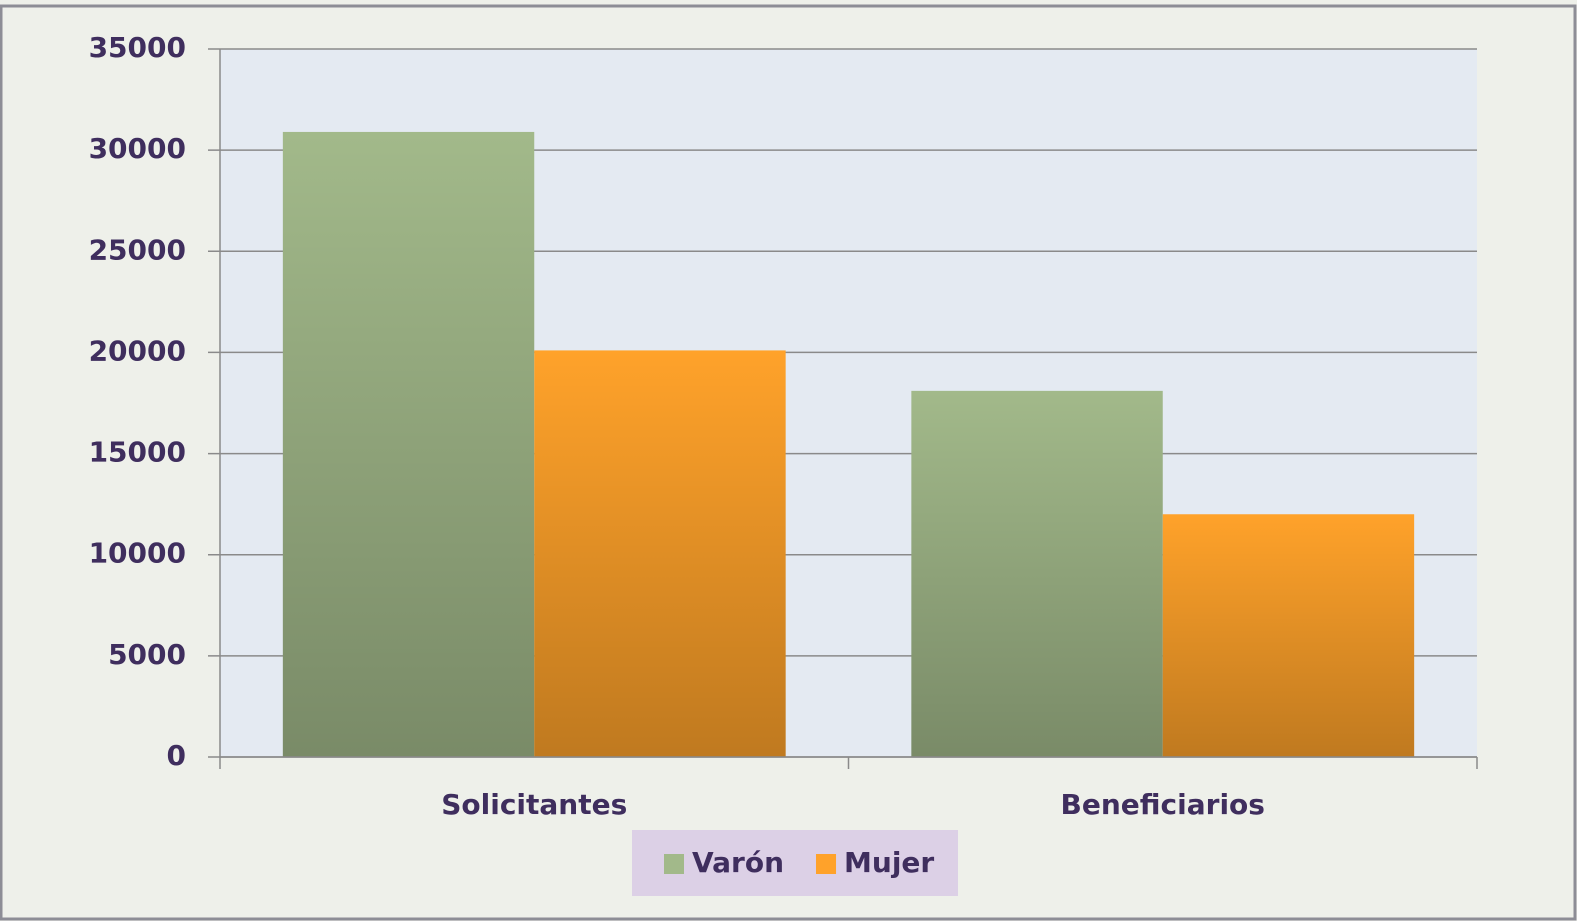  Describe the element at coordinates (137, 452) in the screenshot. I see `y-tick-label: 15000` at that location.